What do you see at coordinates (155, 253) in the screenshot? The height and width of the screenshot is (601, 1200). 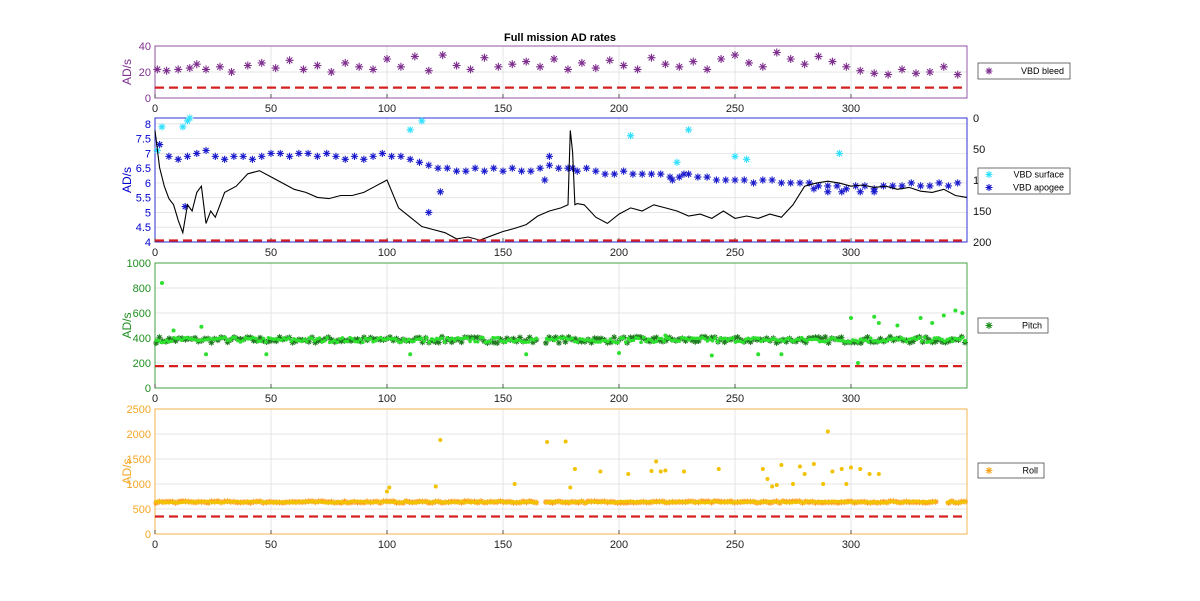 I see `x-tick-label: 0` at bounding box center [155, 253].